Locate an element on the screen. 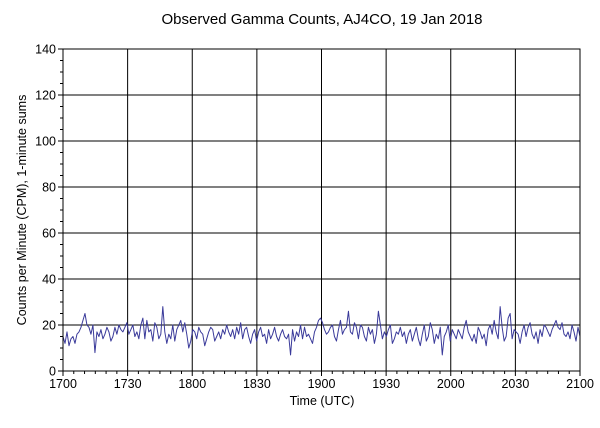  y-tick-label: 120 is located at coordinates (45, 96).